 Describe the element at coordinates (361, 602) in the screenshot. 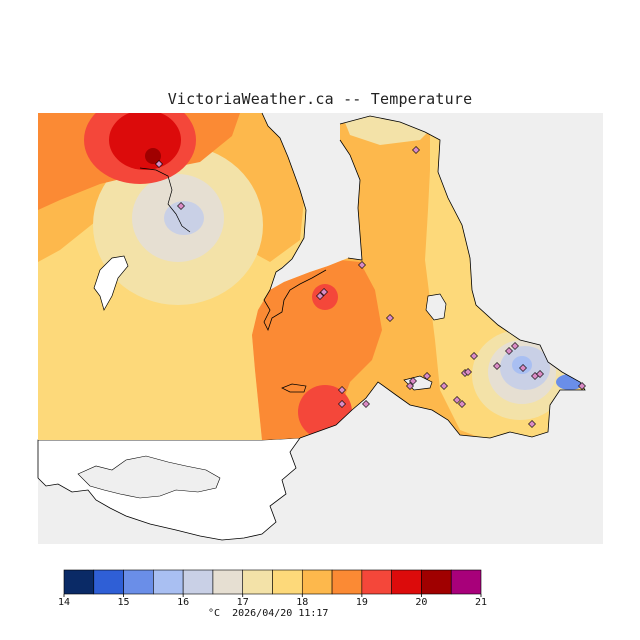

I see `legend-tick-label: 19` at that location.